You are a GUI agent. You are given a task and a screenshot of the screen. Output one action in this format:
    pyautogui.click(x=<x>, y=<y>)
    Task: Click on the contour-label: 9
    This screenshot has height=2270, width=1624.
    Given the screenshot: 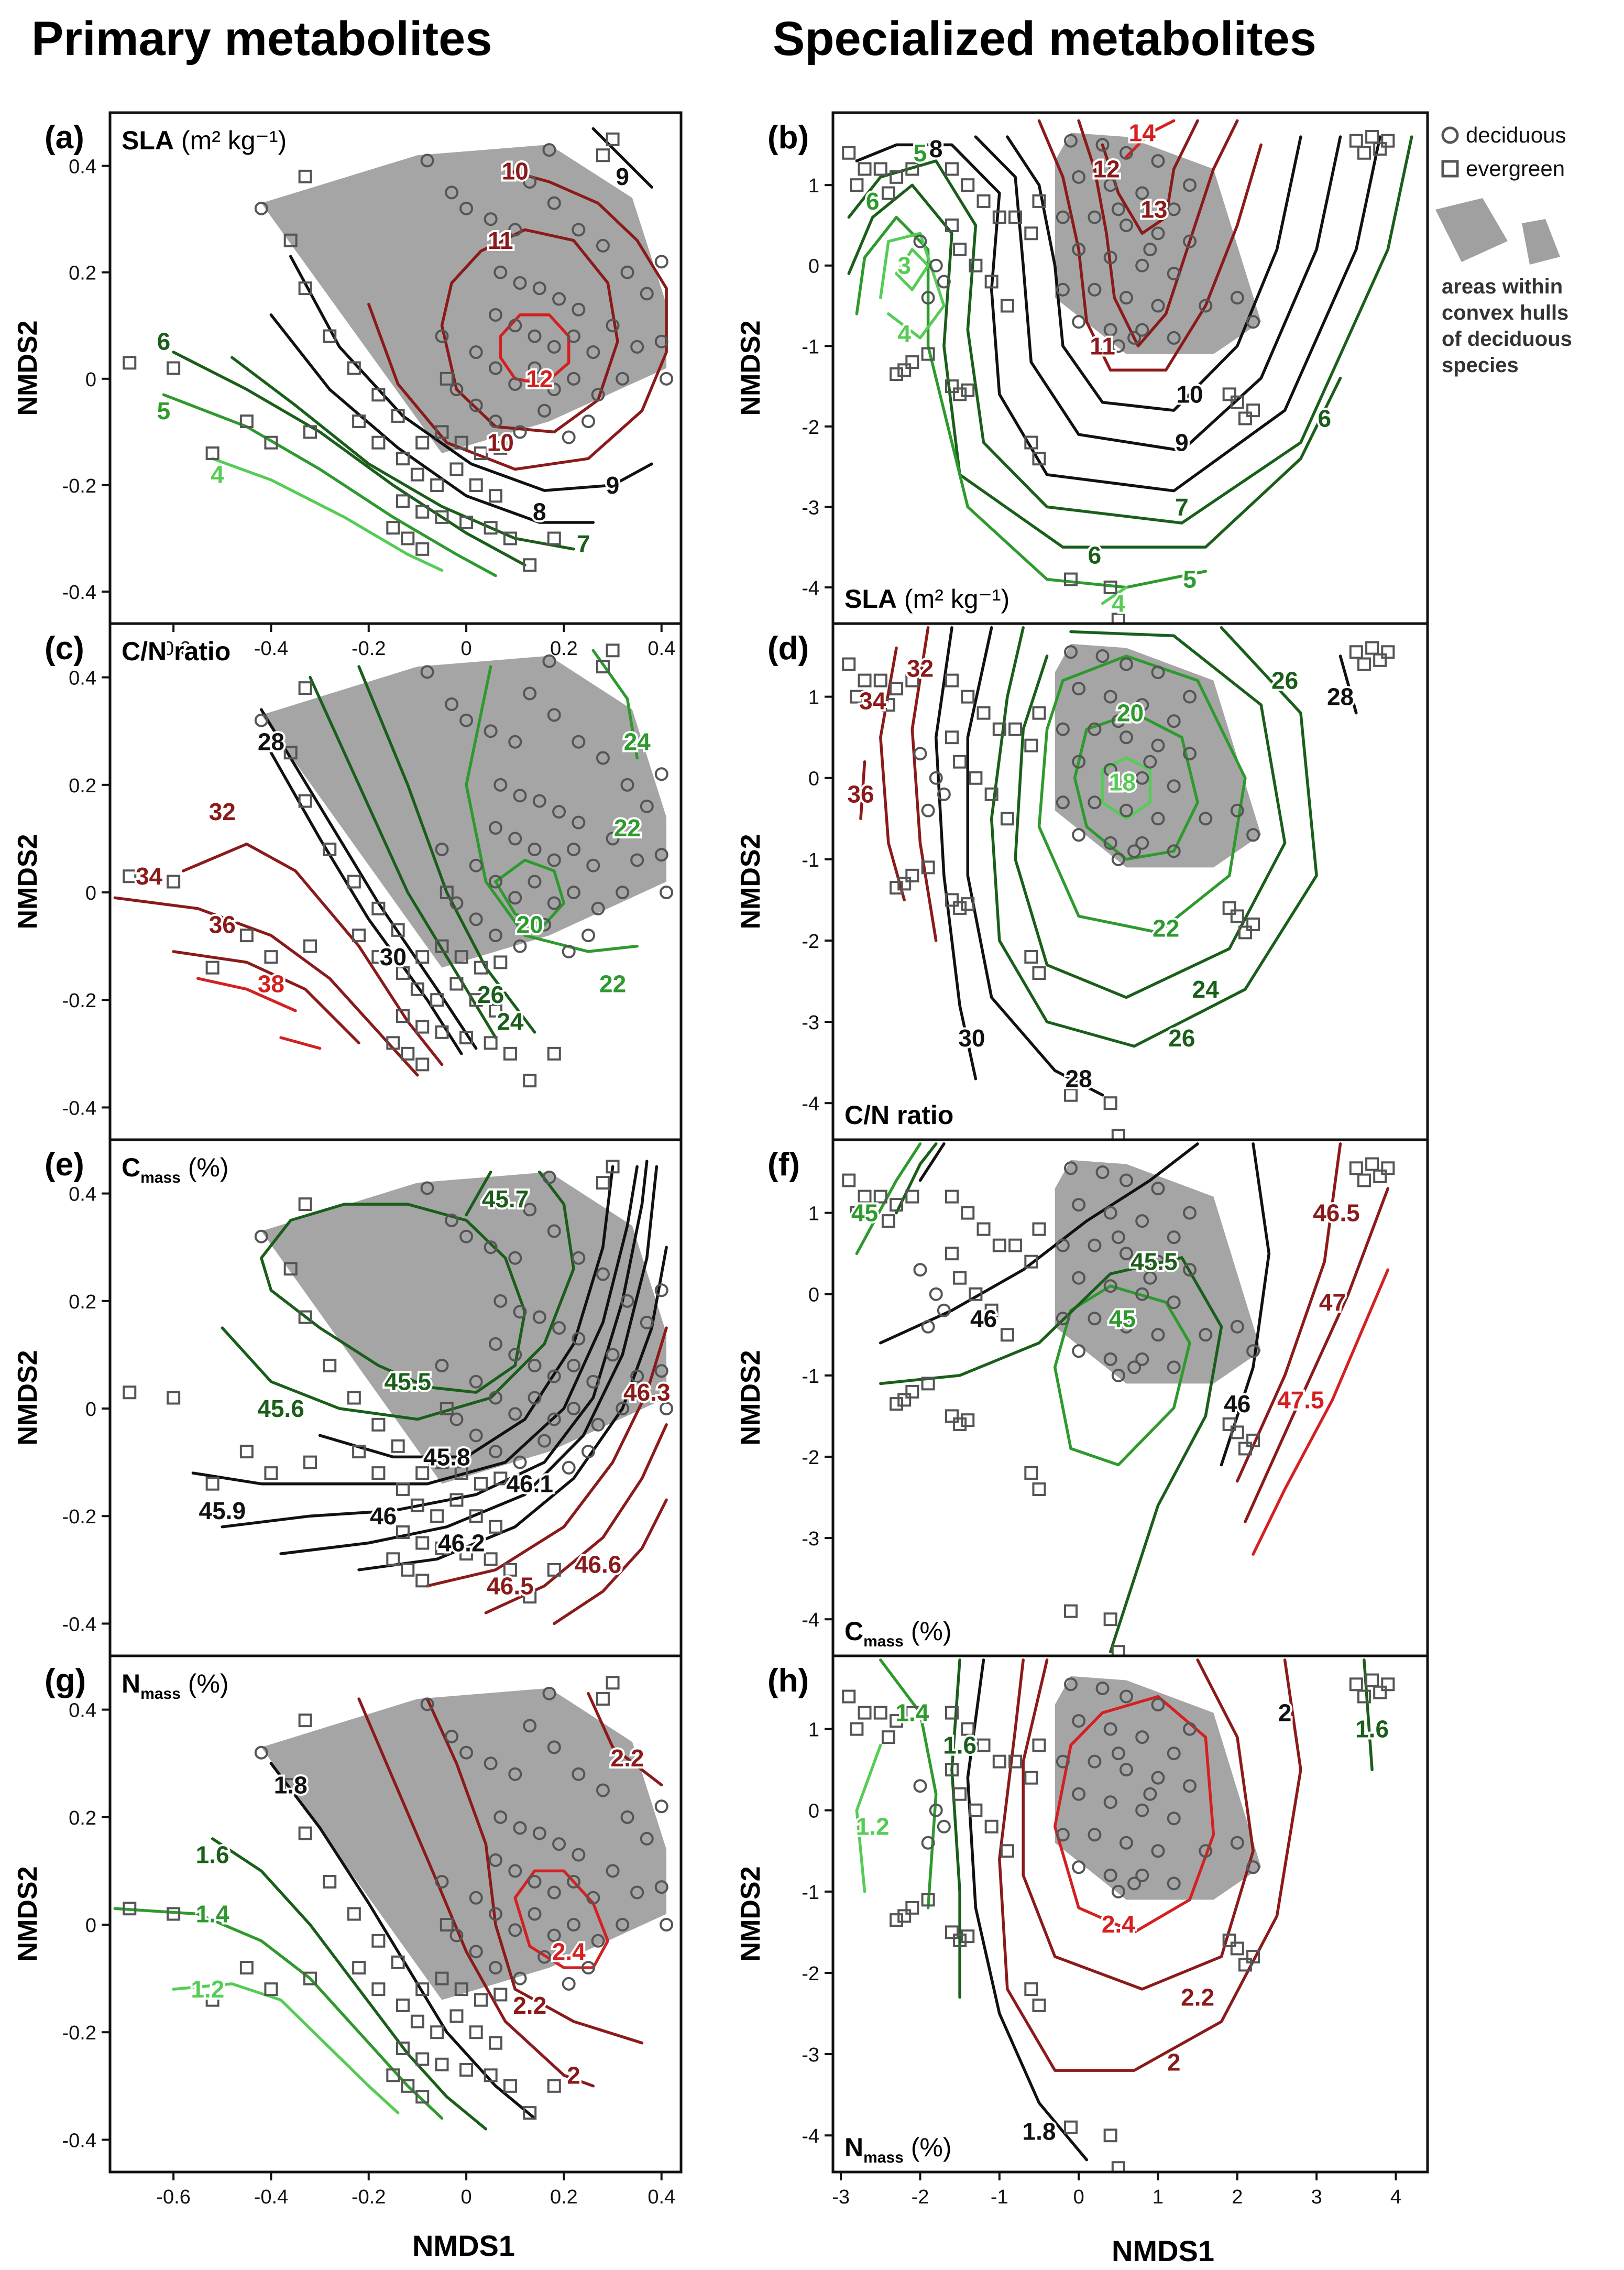 What is the action you would take?
    pyautogui.click(x=613, y=485)
    